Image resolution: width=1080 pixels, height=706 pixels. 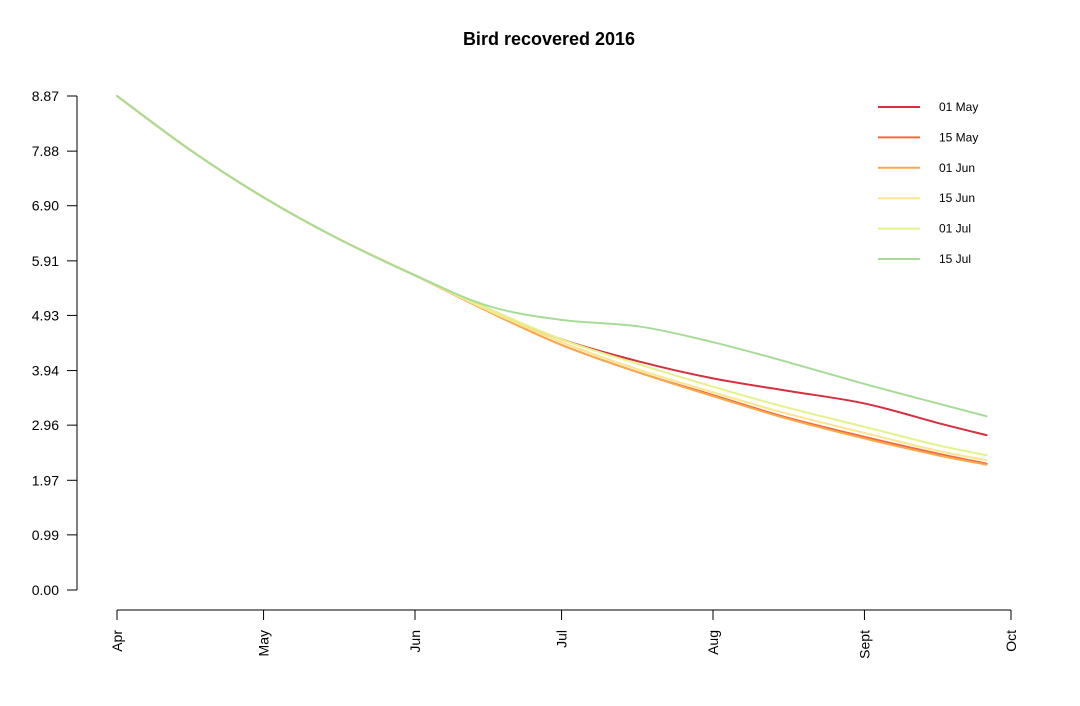 I want to click on x-ticks: Apr May Jun Jul Aug Sept Oct, so click(x=564, y=634).